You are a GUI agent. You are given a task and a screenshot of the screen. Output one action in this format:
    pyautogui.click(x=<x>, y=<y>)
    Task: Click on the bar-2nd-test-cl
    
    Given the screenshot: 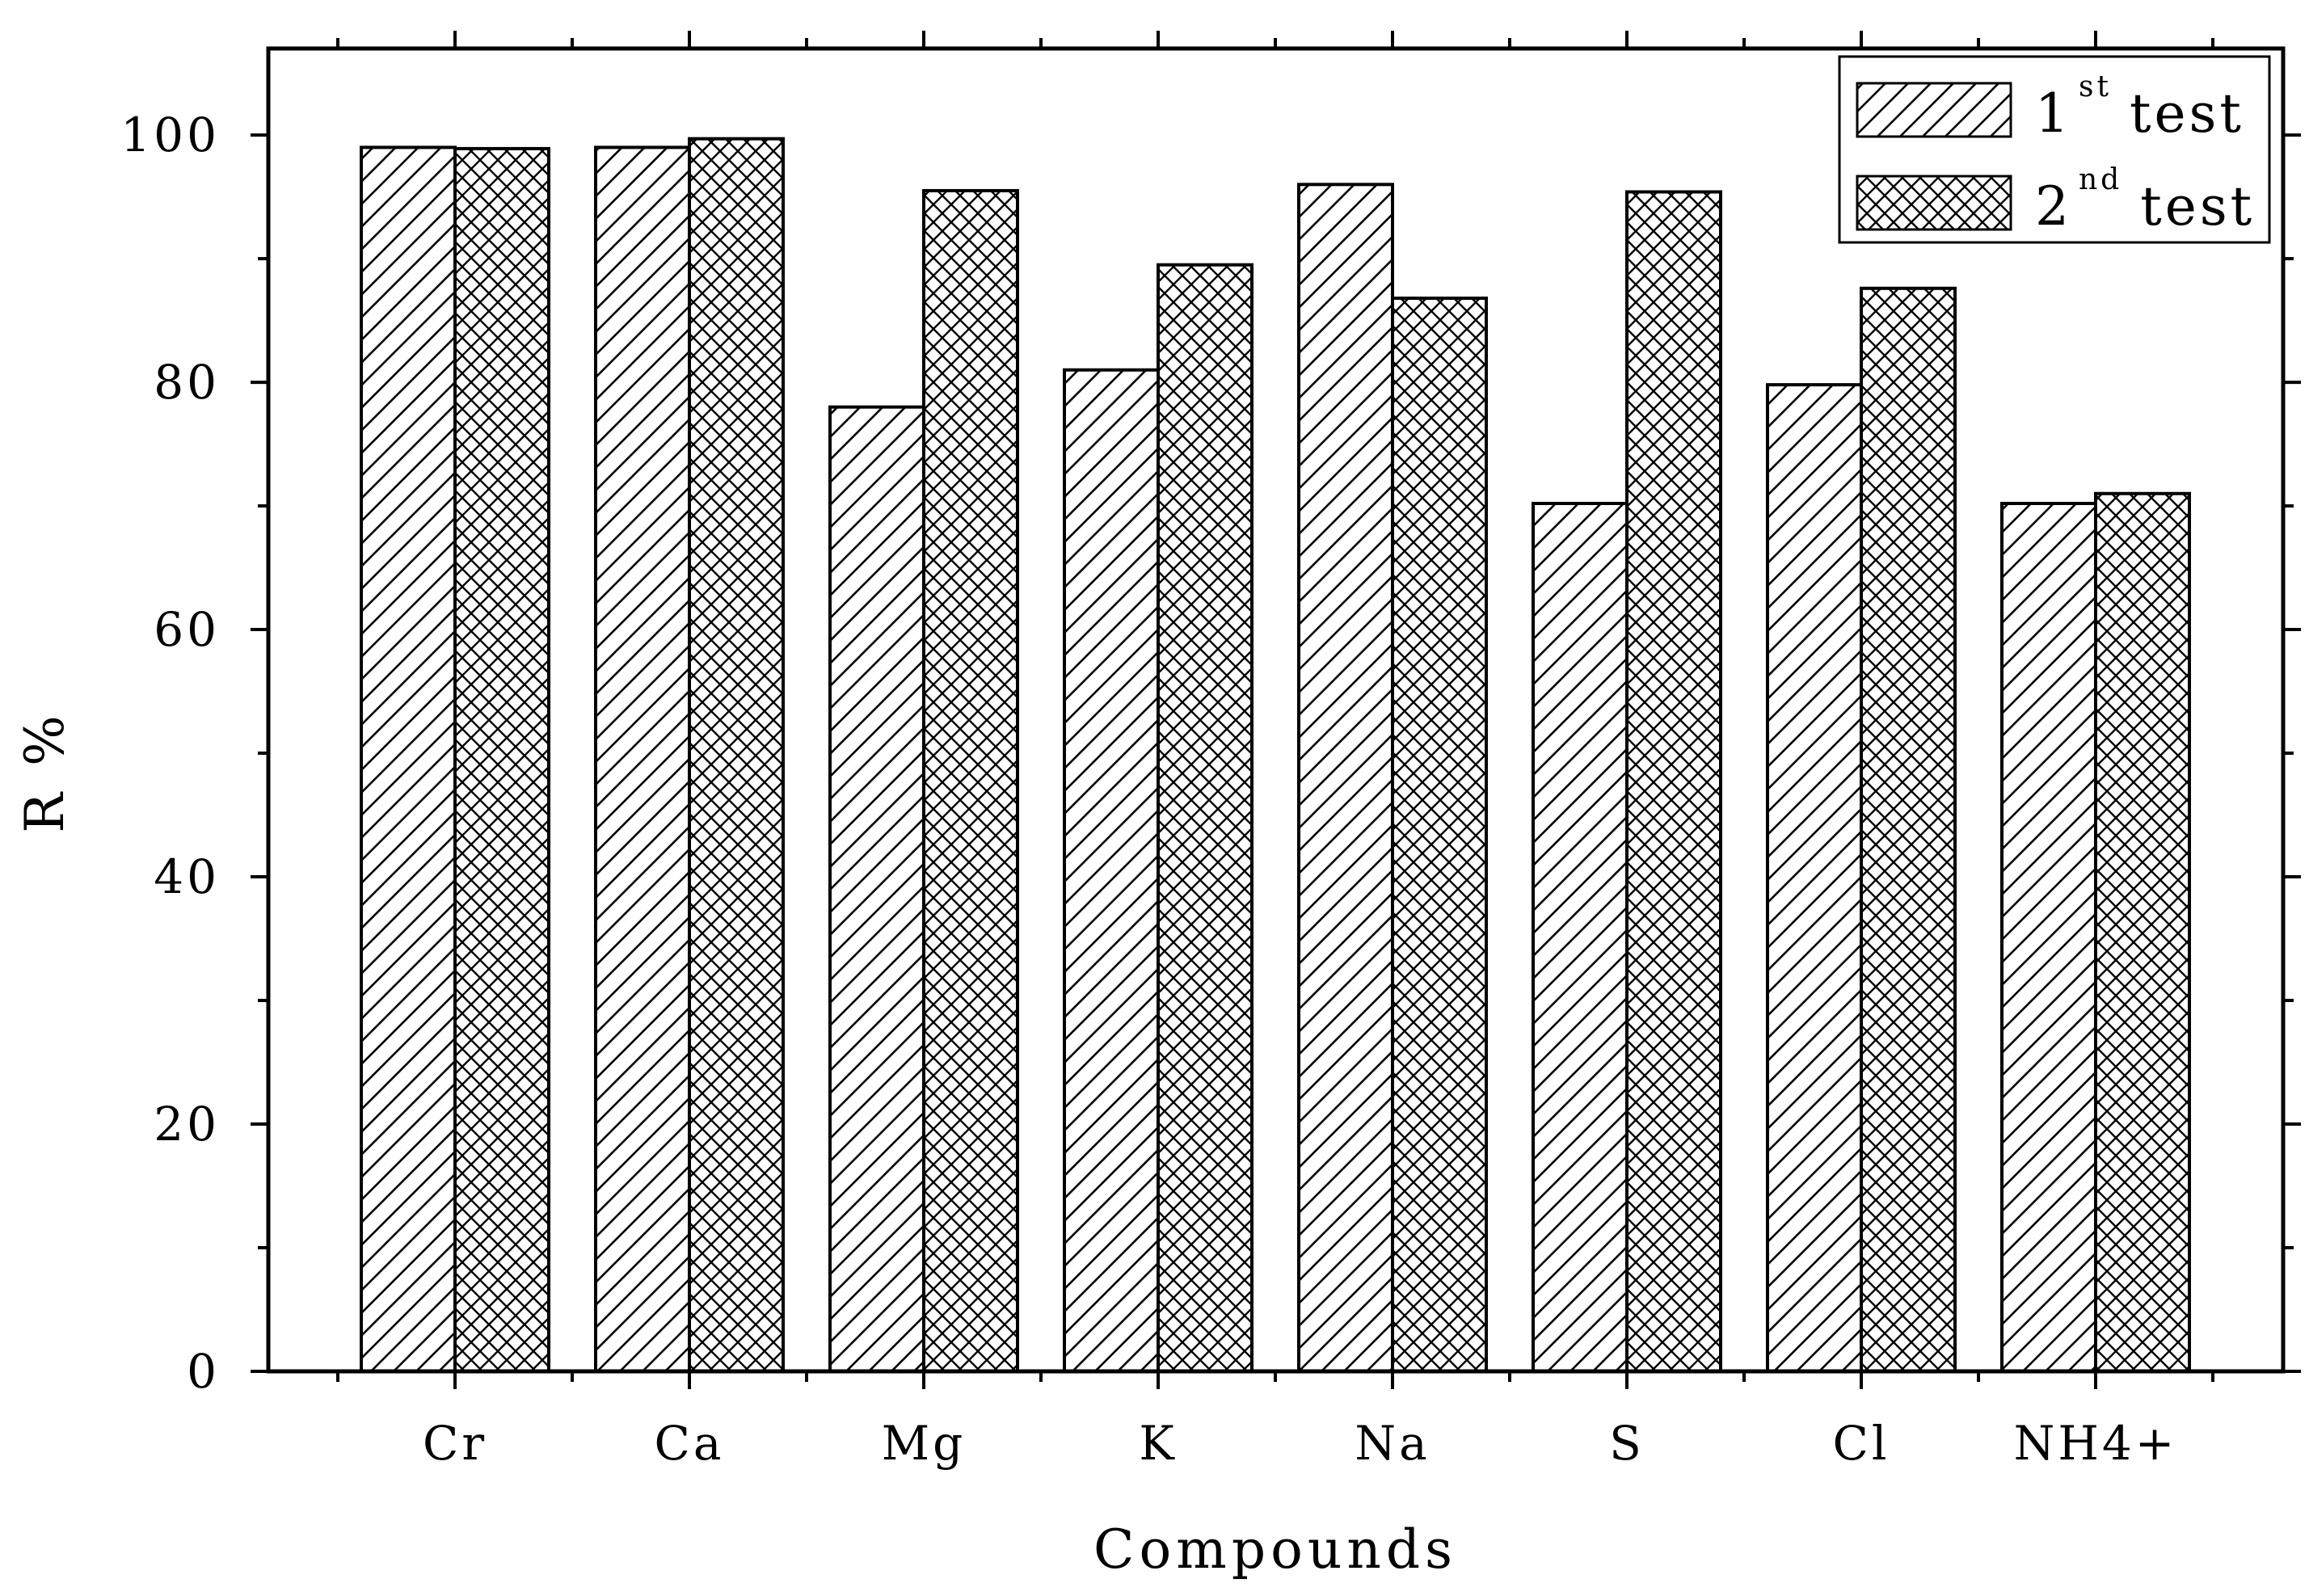 What is the action you would take?
    pyautogui.click(x=1908, y=830)
    